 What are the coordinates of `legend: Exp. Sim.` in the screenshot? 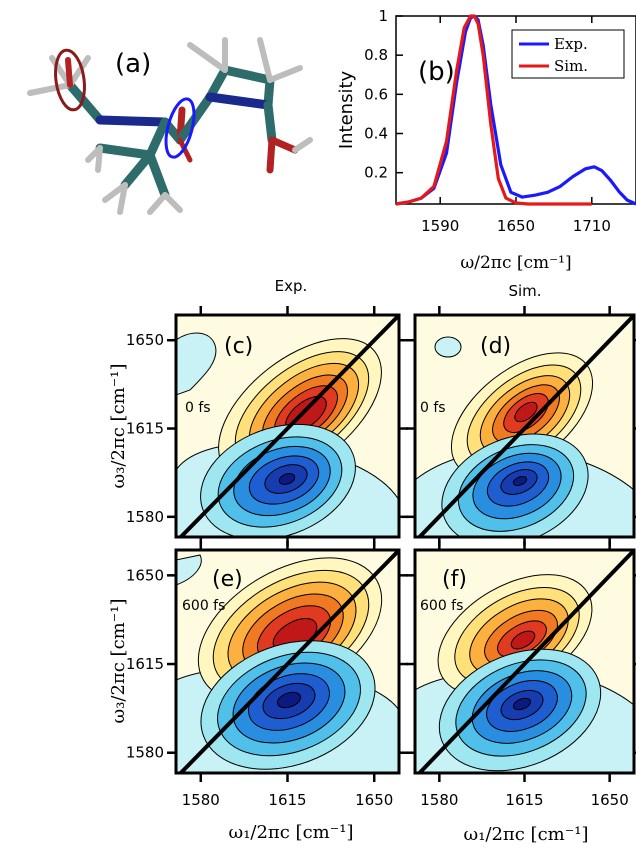 It's located at (568, 54).